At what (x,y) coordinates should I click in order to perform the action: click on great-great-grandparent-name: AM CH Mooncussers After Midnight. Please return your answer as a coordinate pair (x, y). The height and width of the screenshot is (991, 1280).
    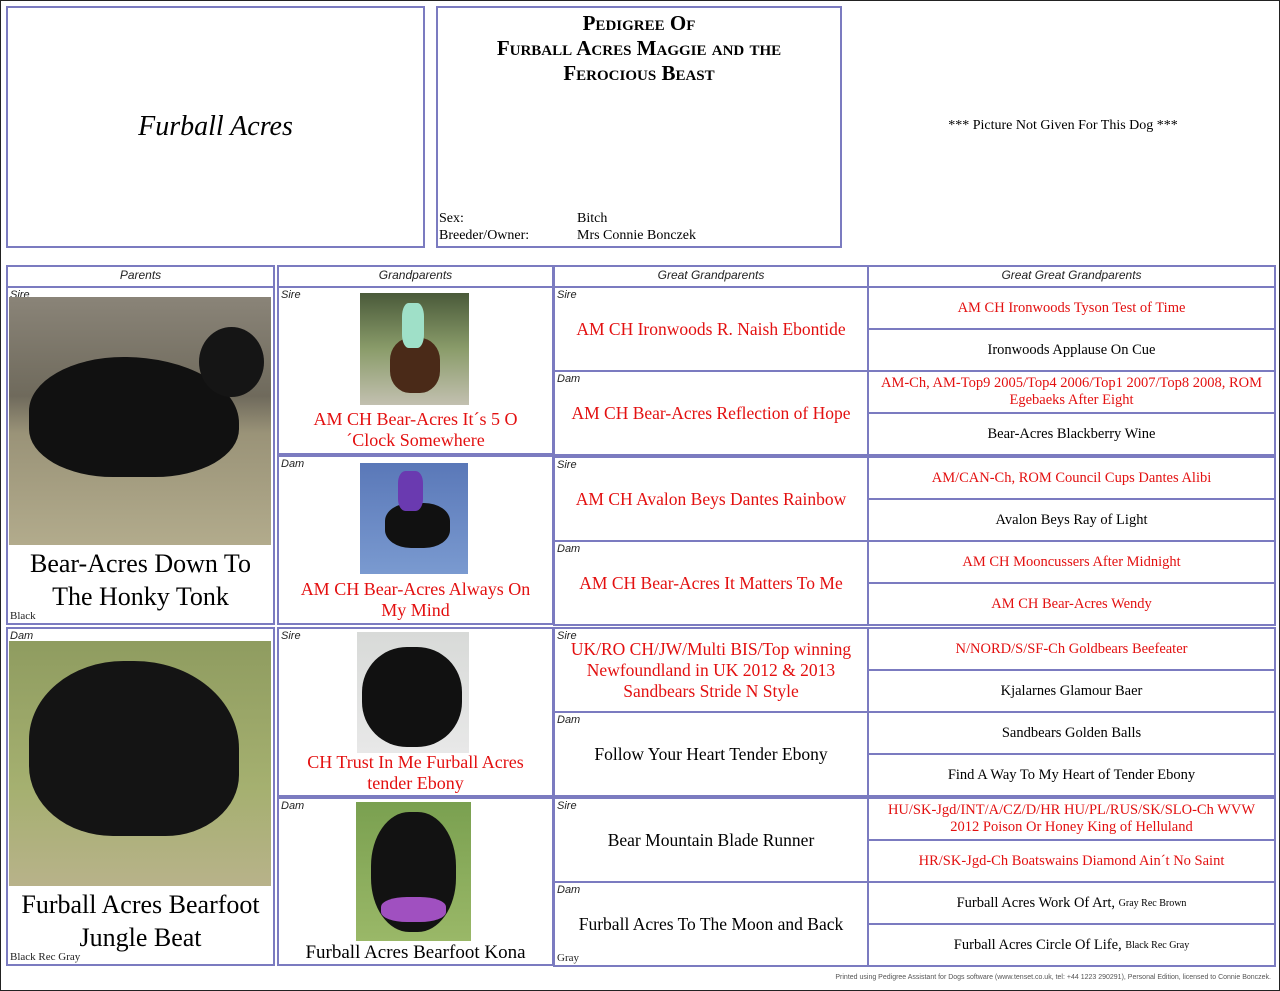
    Looking at the image, I should click on (1071, 561).